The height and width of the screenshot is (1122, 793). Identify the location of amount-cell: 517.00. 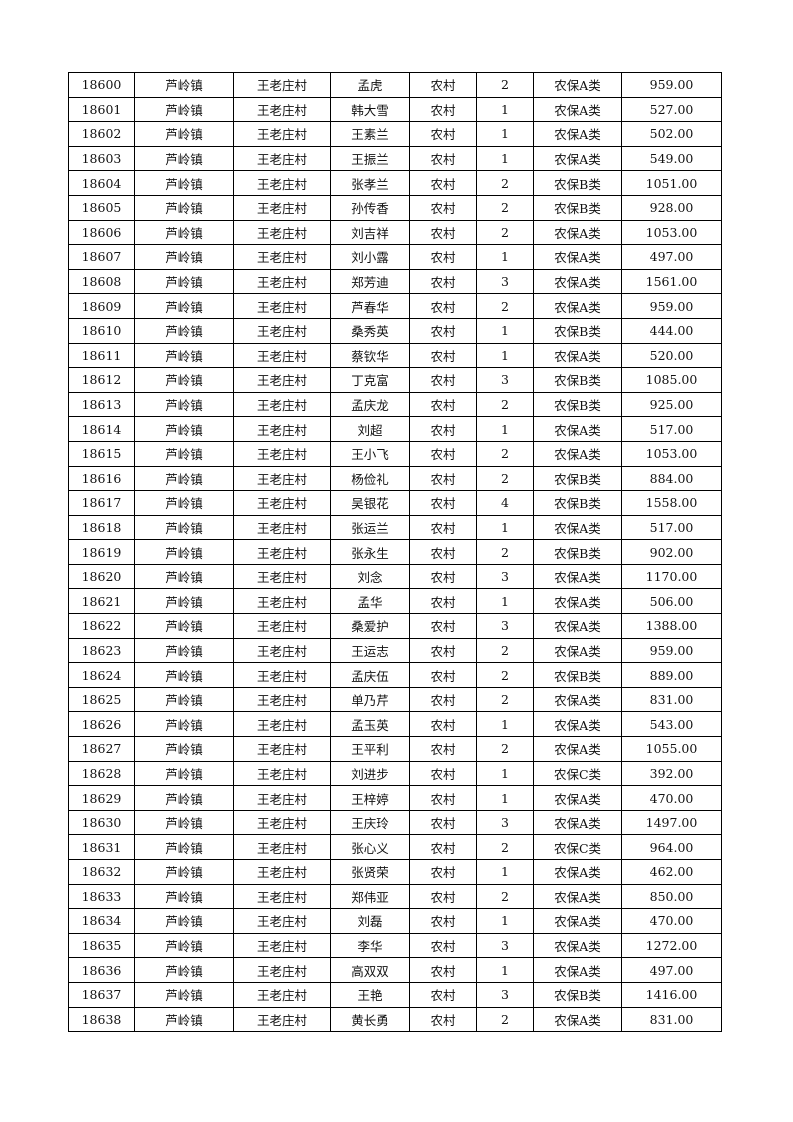
(671, 527).